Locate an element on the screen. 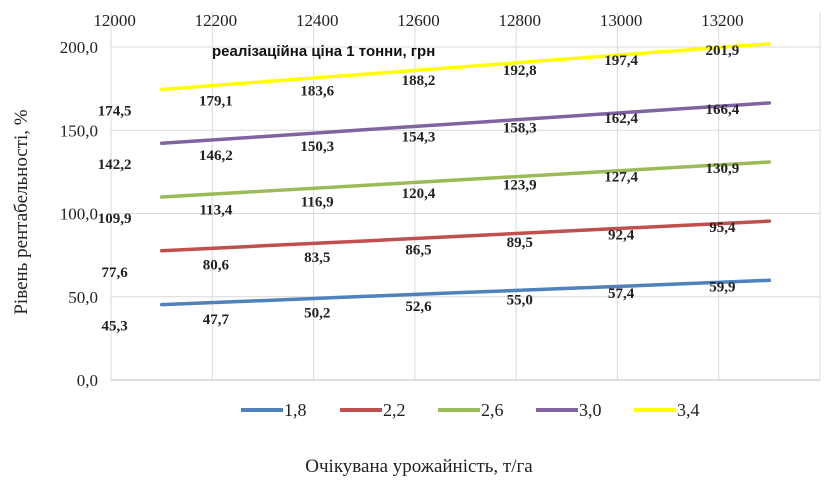 This screenshot has width=838, height=486. legend-label: 2,2 is located at coordinates (394, 410).